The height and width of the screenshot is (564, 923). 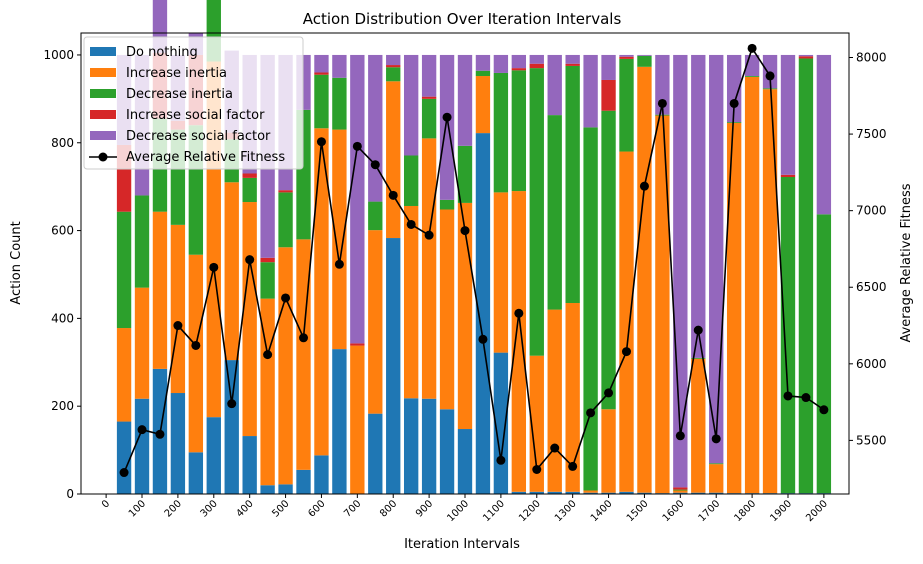 I want to click on legend-box, so click(x=193, y=103).